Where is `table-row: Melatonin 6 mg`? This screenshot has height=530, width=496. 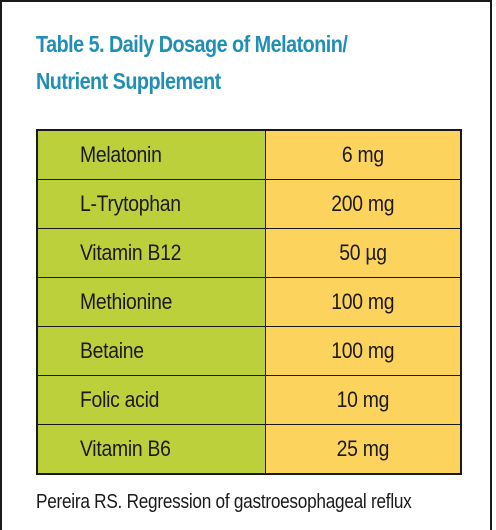 table-row: Melatonin 6 mg is located at coordinates (249, 154).